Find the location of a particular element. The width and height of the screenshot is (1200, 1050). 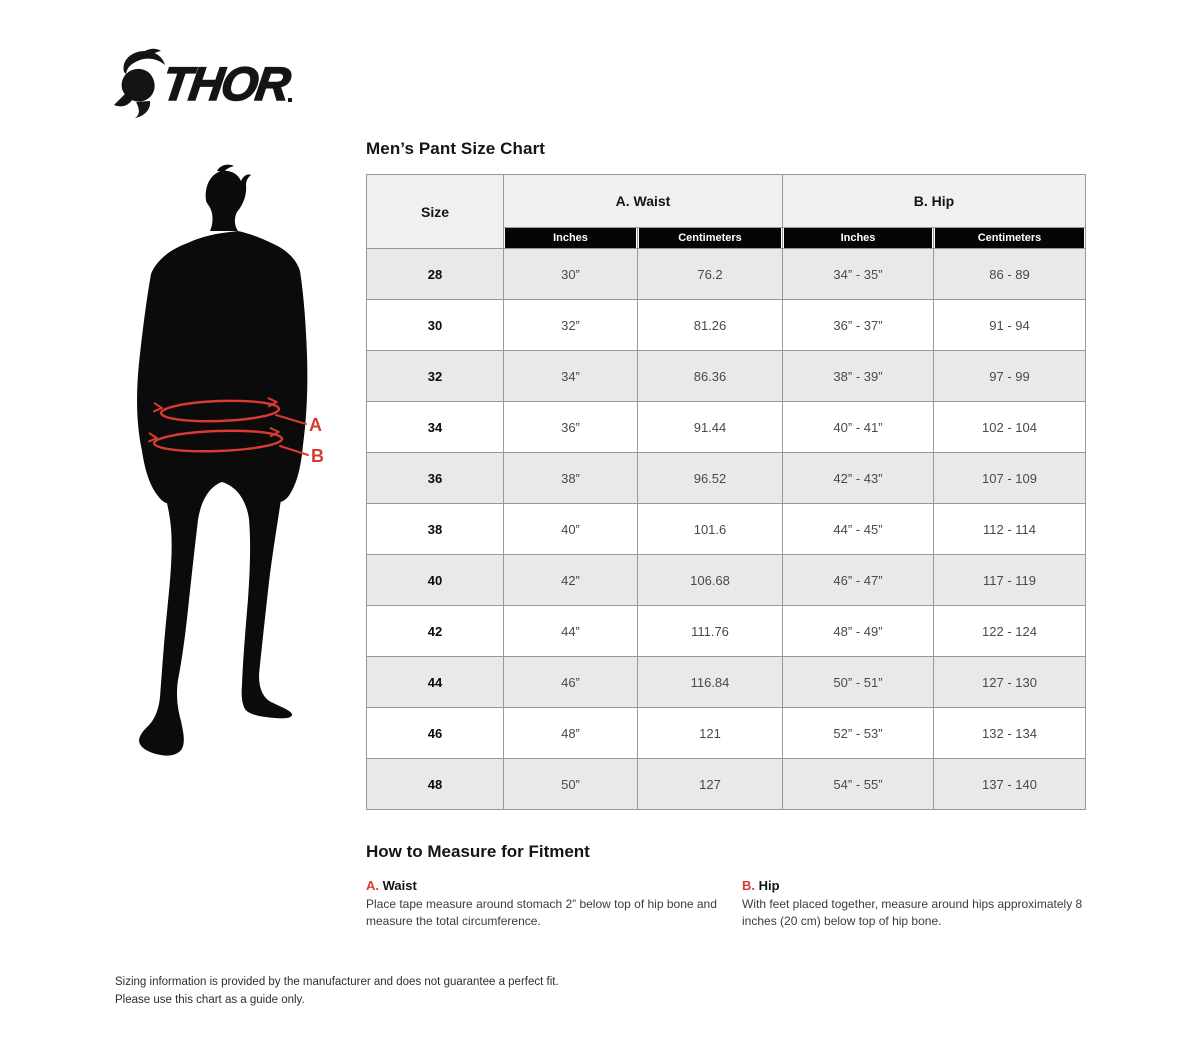

waist-in-cell: 50” is located at coordinates (570, 784).